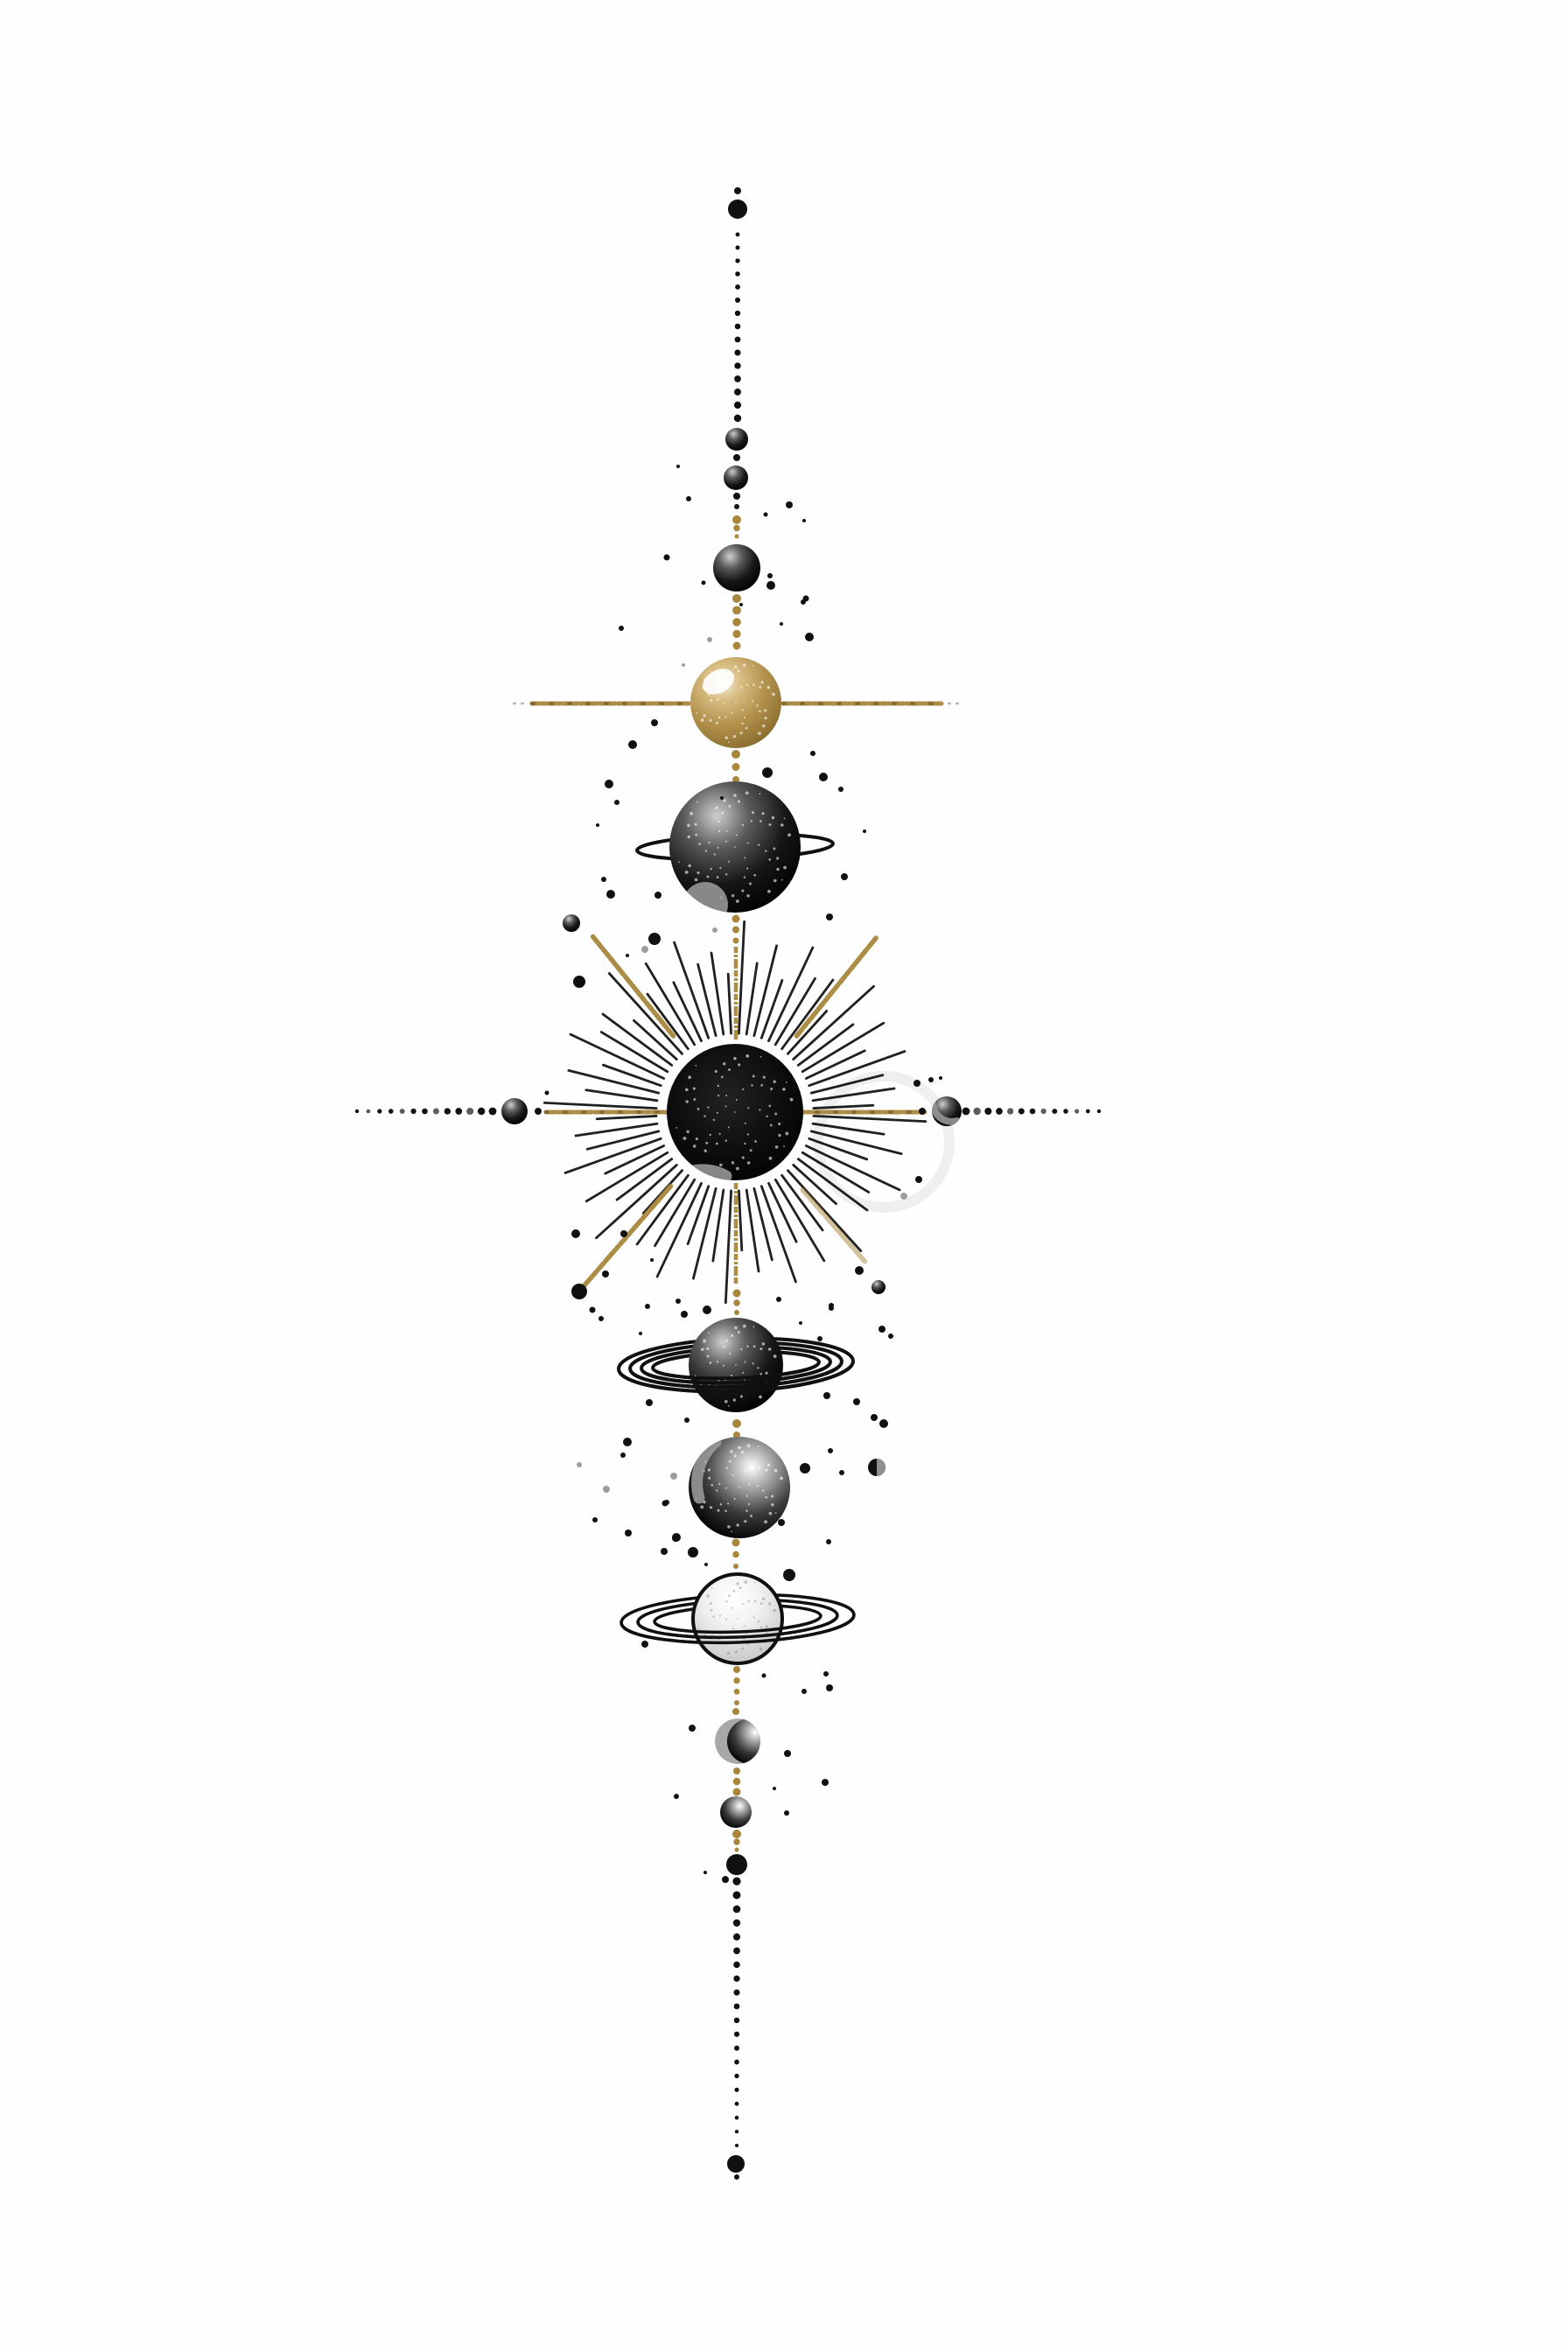 Image resolution: width=1568 pixels, height=2352 pixels. What do you see at coordinates (881, 1467) in the screenshot?
I see `gray-half` at bounding box center [881, 1467].